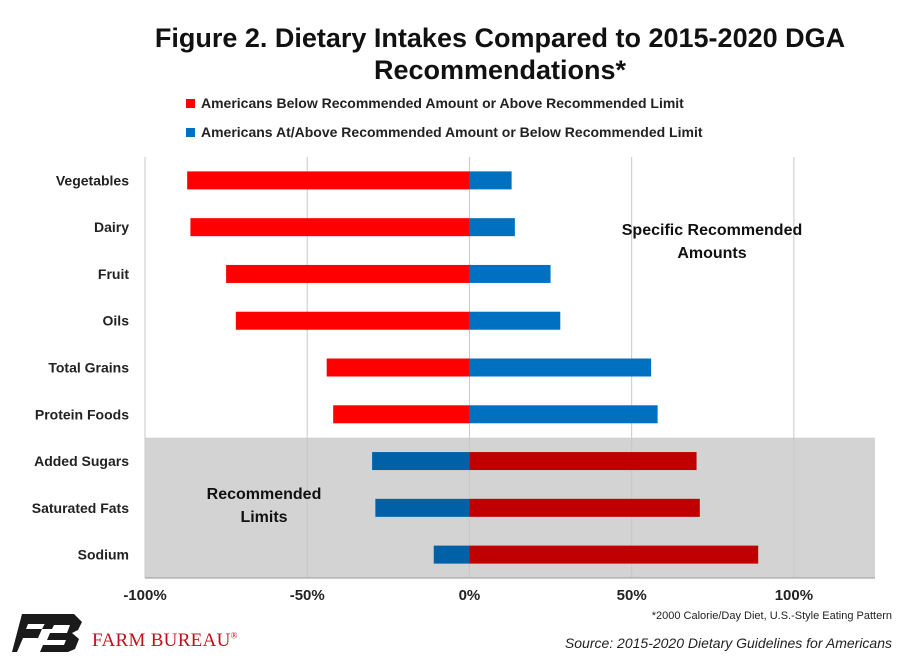  Describe the element at coordinates (307, 595) in the screenshot. I see `x-tick-label: -50%` at that location.